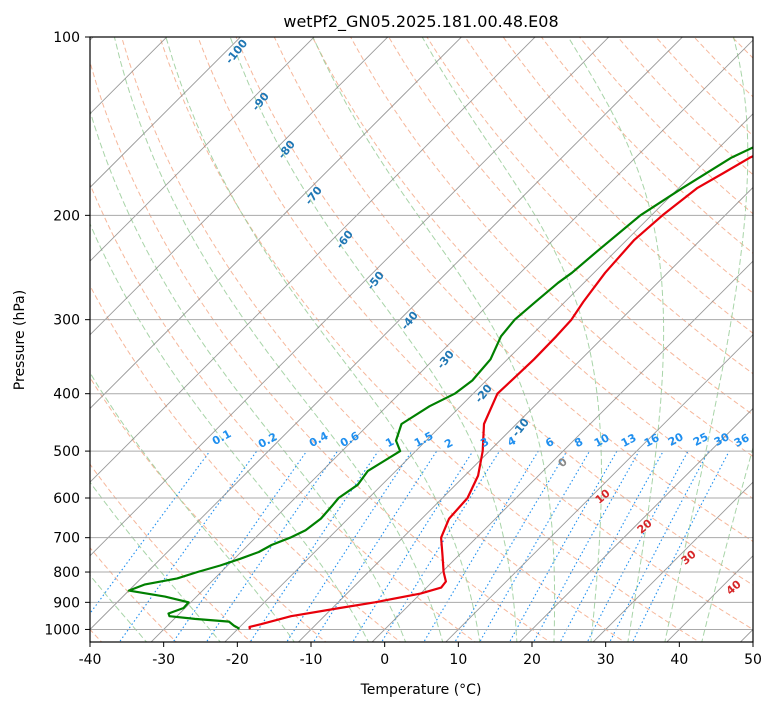 Image resolution: width=775 pixels, height=708 pixels. Describe the element at coordinates (66, 452) in the screenshot. I see `y-tick-label: 500` at that location.